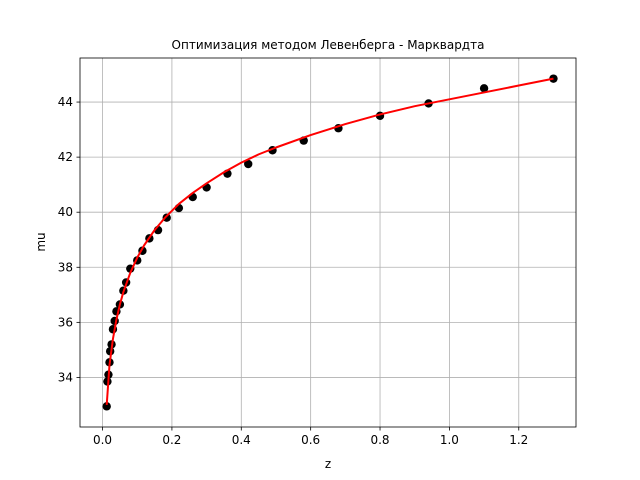  I want to click on y-tick-label: 44, so click(65, 102).